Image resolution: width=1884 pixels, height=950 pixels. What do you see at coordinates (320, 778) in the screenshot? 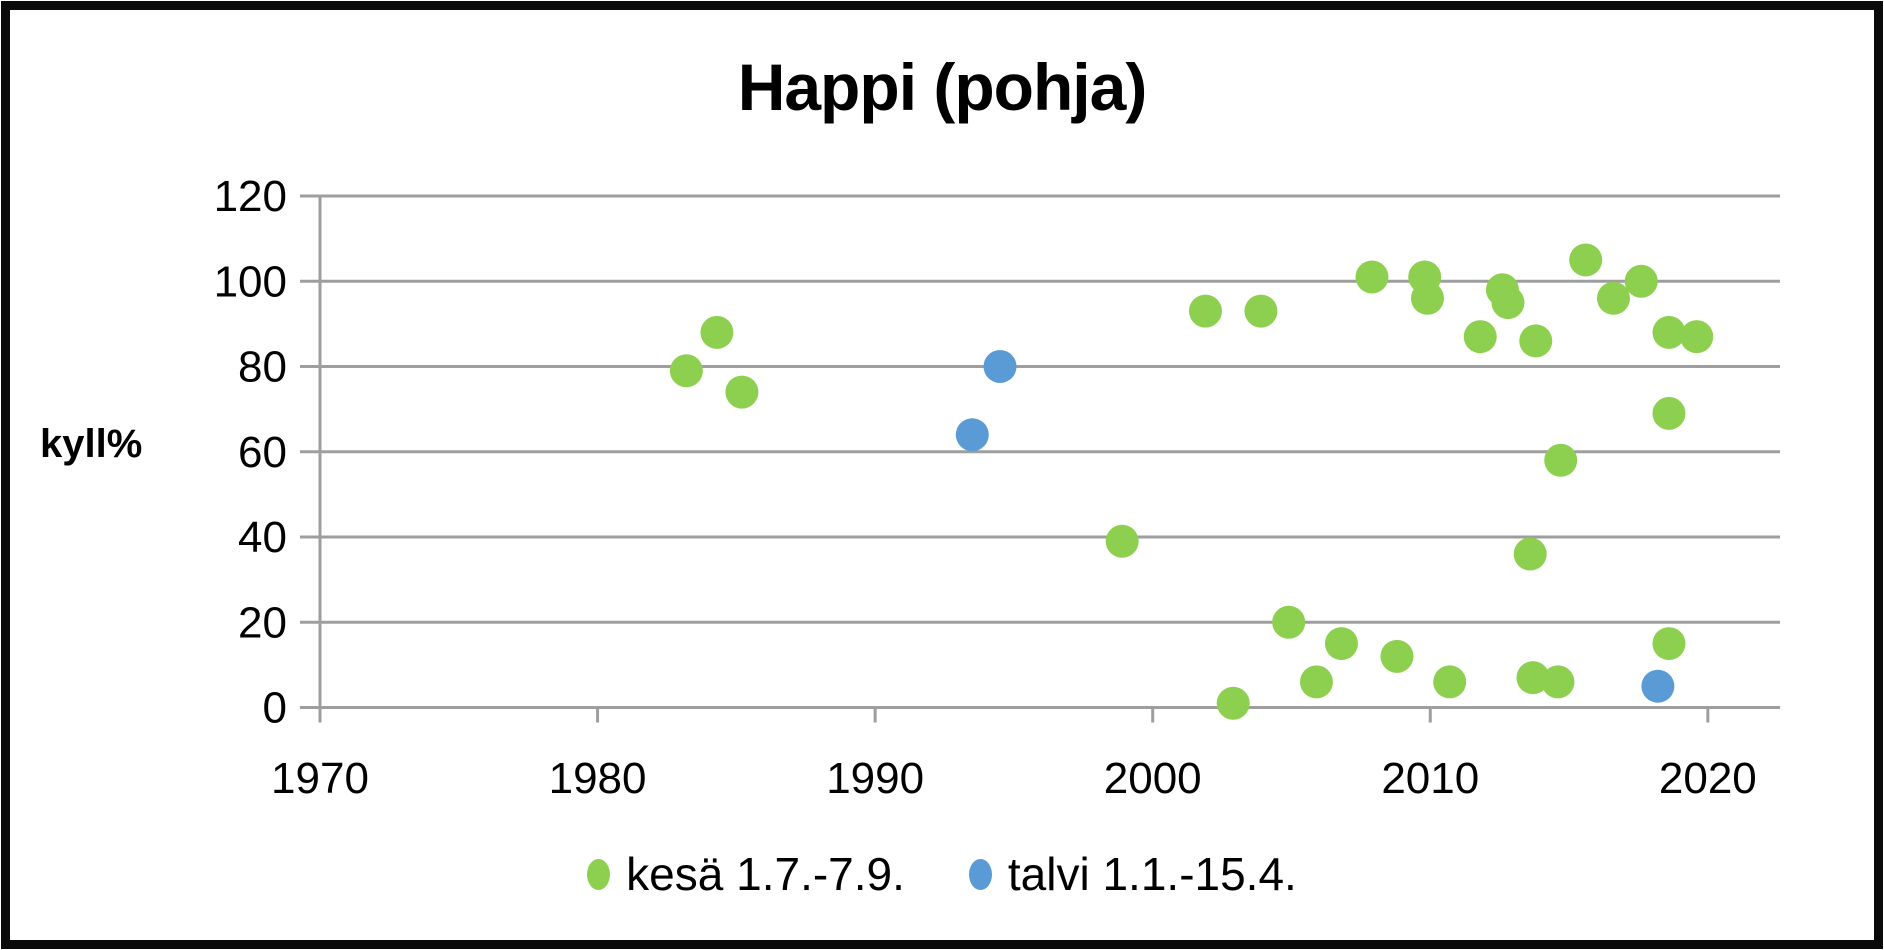
I see `x-tick-label-1970: 1970` at bounding box center [320, 778].